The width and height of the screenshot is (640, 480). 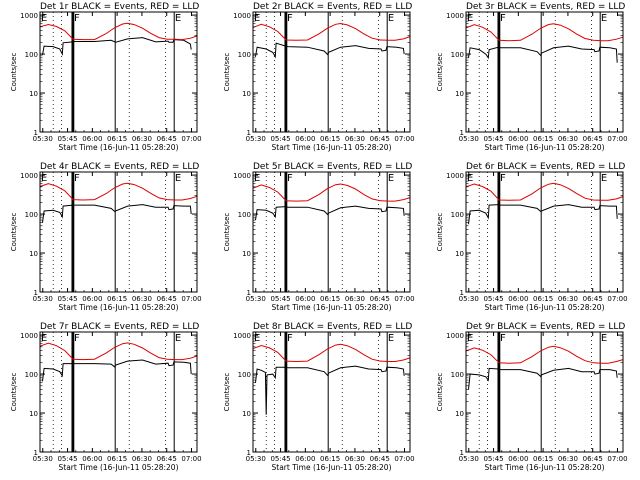 What do you see at coordinates (545, 167) in the screenshot?
I see `panel-title: Det 6r BLACK = Events, RED = LLD` at bounding box center [545, 167].